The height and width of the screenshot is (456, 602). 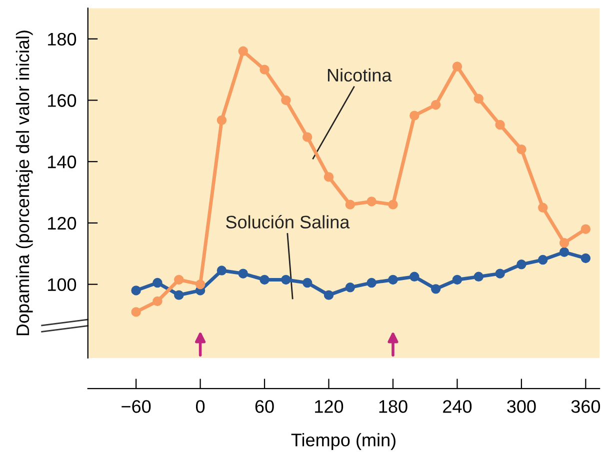 What do you see at coordinates (136, 406) in the screenshot?
I see `x-tick-label: −60` at bounding box center [136, 406].